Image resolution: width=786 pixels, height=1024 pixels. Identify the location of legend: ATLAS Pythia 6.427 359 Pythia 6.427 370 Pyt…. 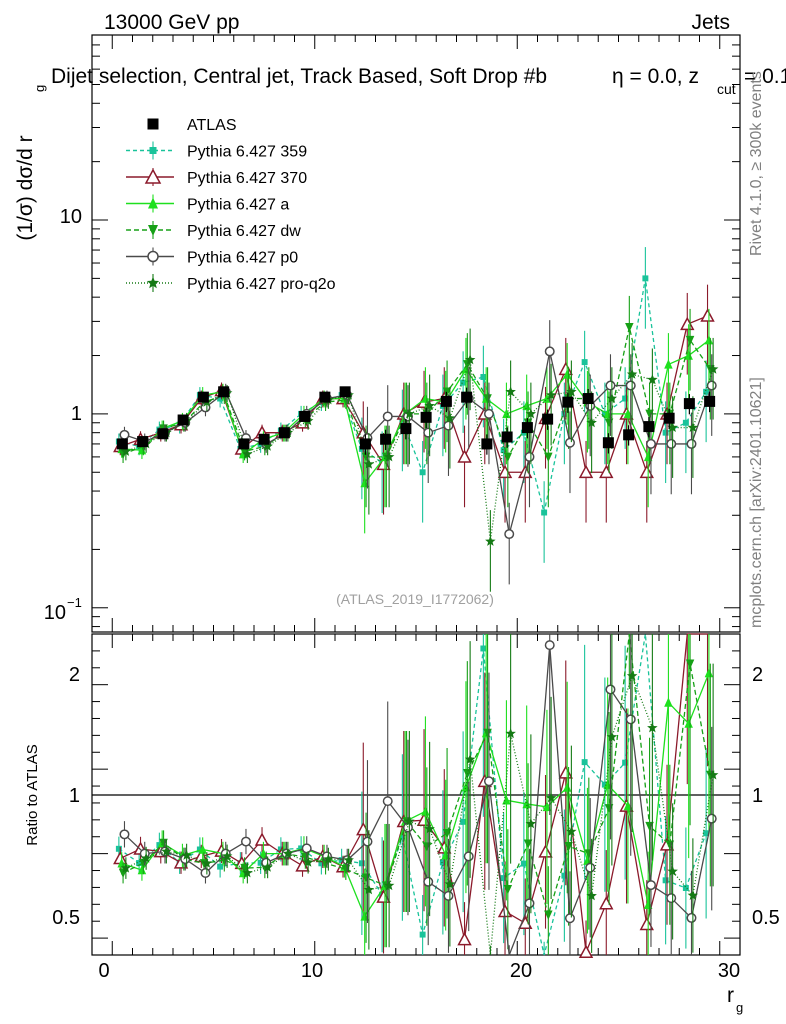
(231, 205).